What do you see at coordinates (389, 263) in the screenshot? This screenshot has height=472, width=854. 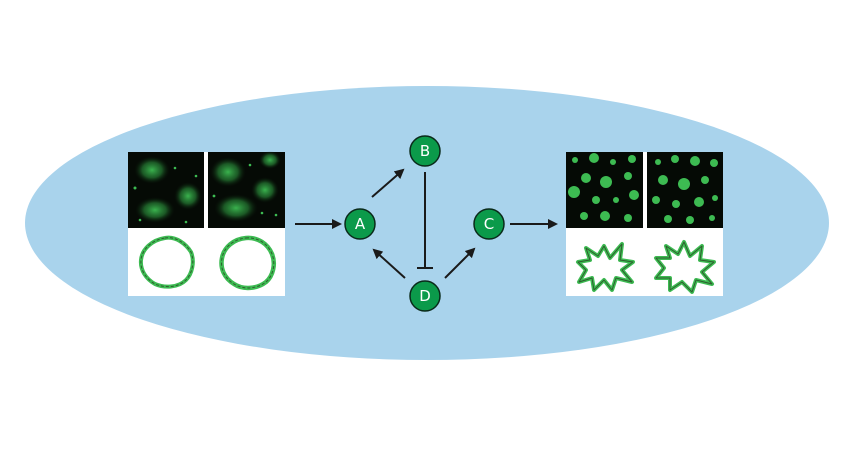 I see `arrow-d-to-a` at bounding box center [389, 263].